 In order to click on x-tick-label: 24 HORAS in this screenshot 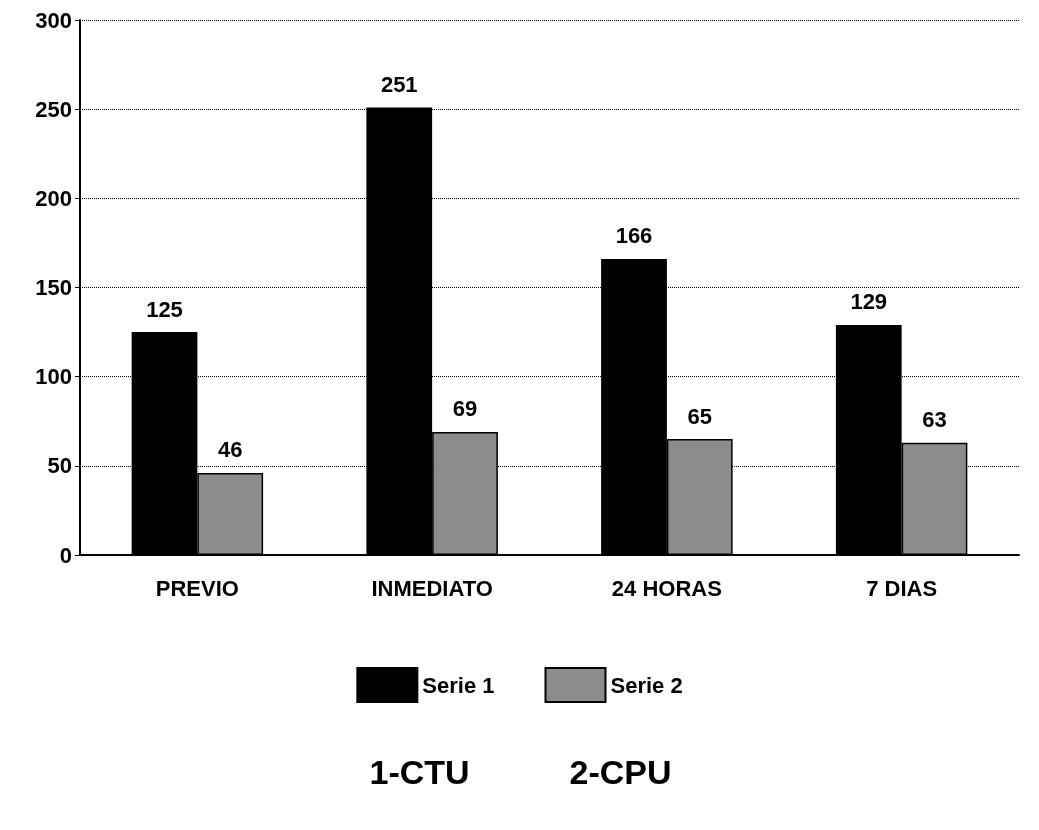, I will do `click(666, 588)`.